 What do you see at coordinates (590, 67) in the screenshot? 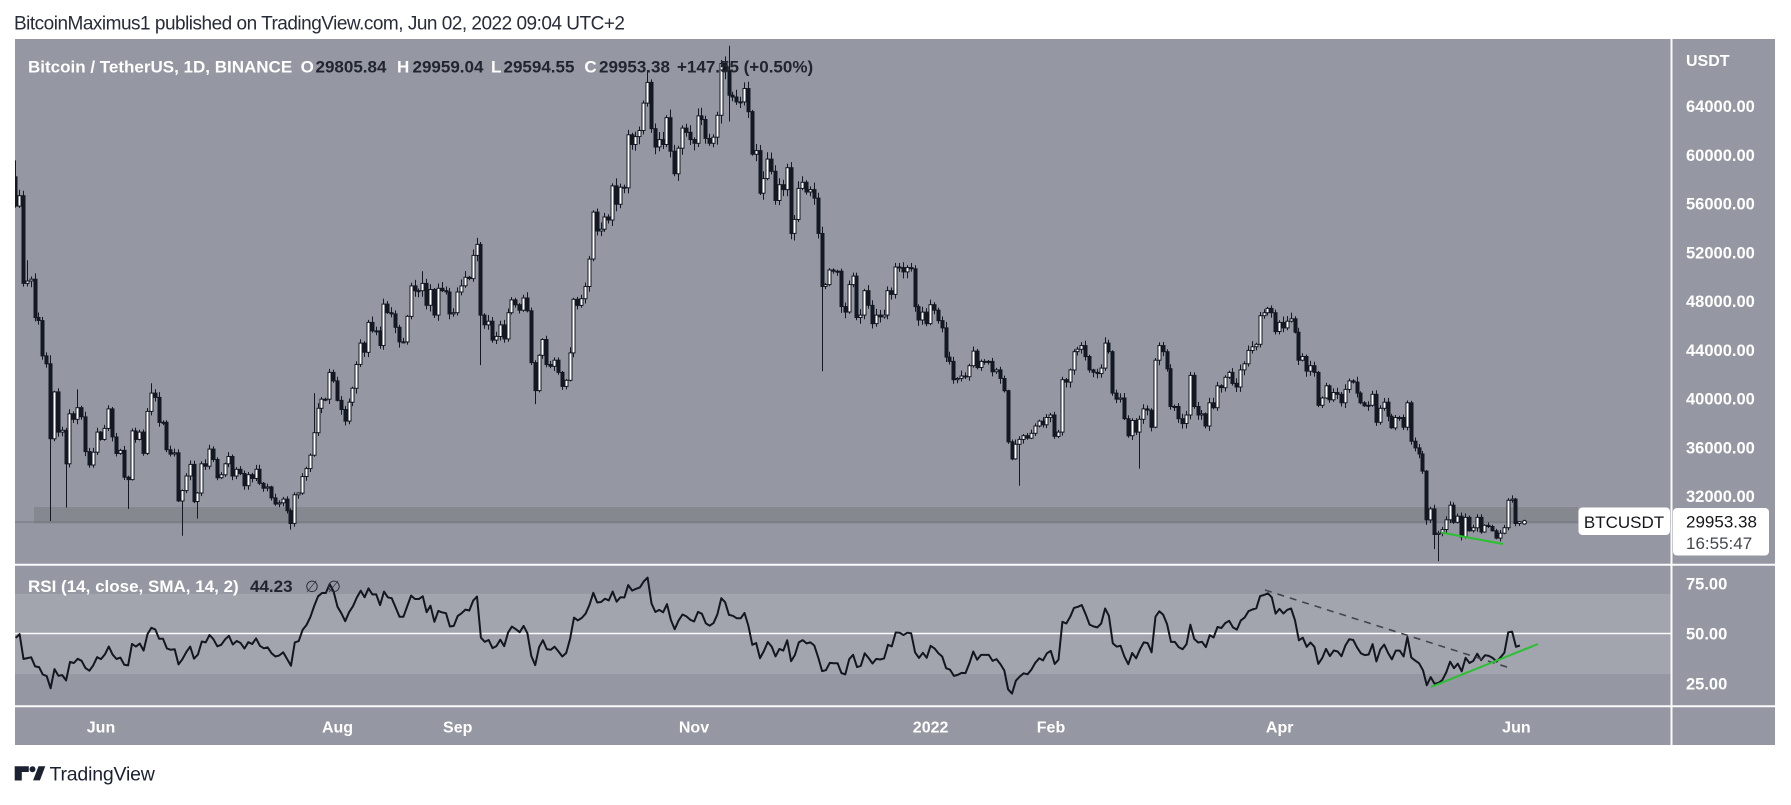
I see `svg-text: C` at bounding box center [590, 67].